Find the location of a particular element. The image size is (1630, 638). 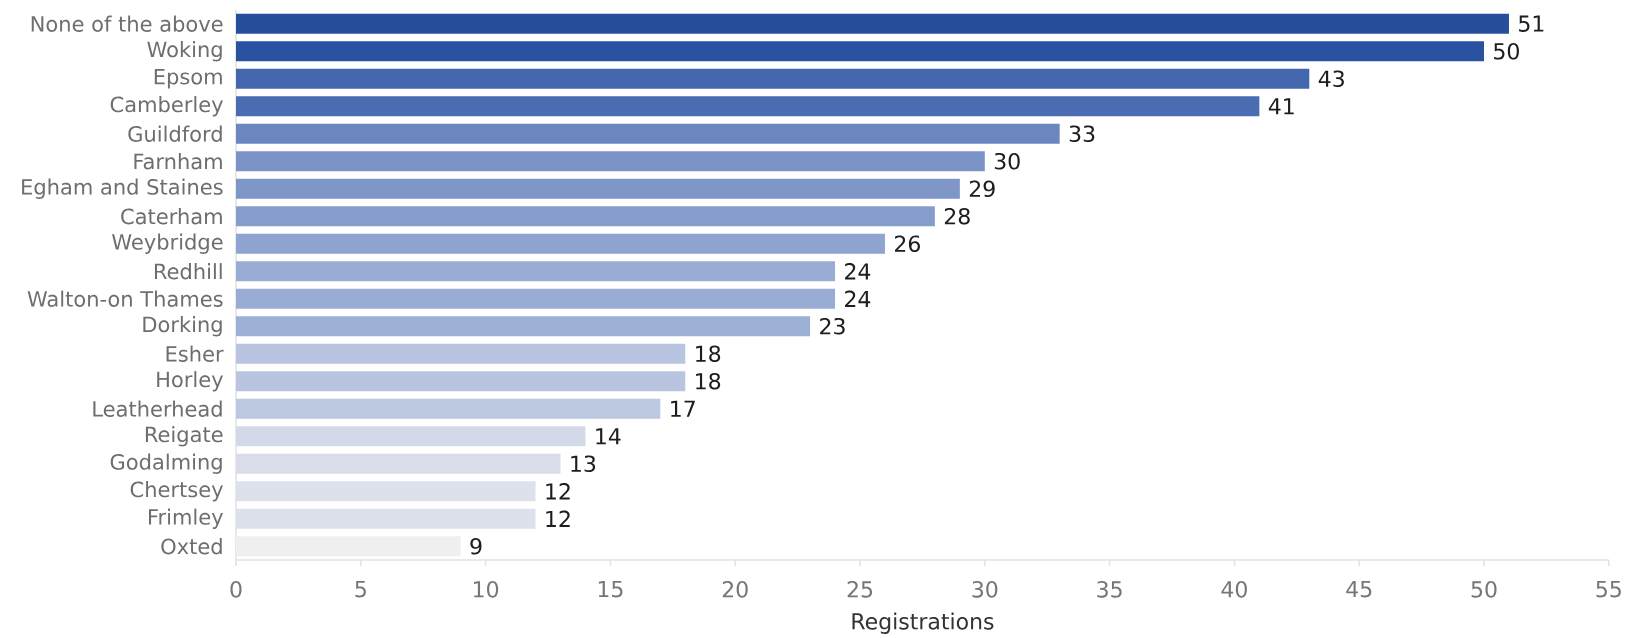

x-tick-label: 15 is located at coordinates (610, 589).